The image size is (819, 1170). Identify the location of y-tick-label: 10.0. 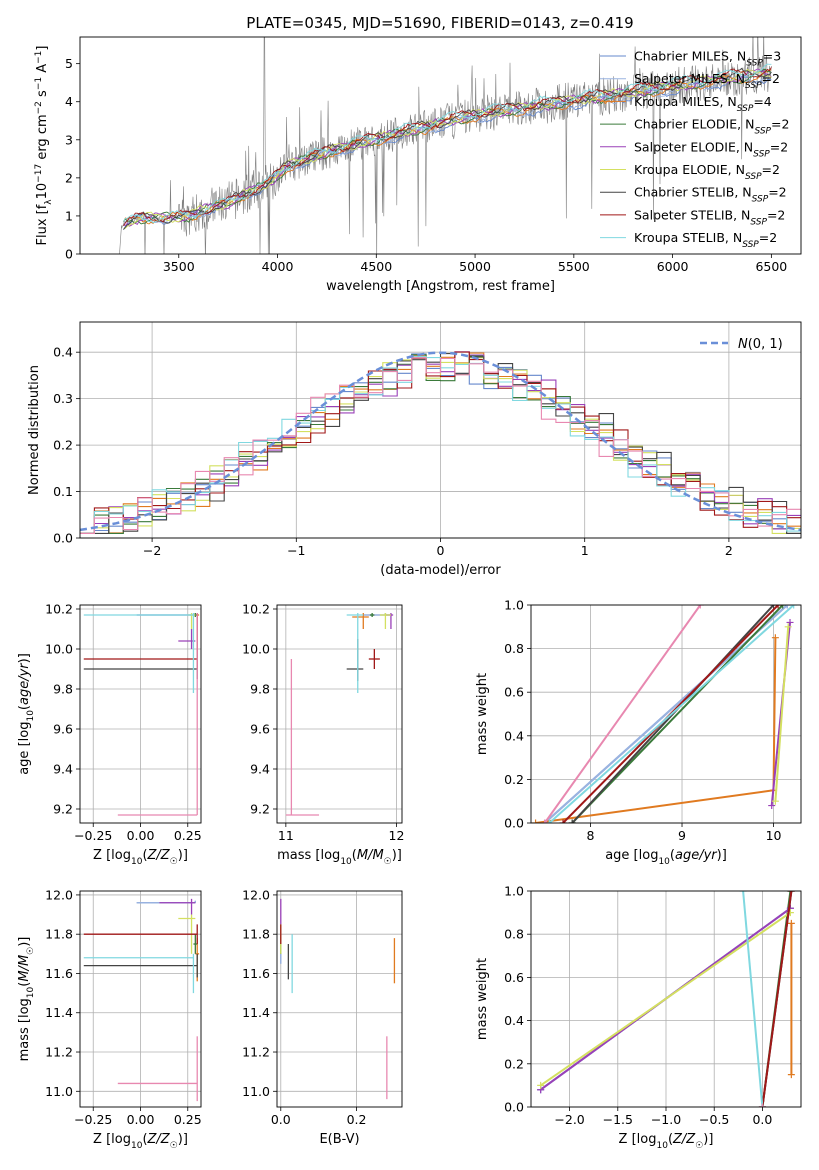
(256, 649).